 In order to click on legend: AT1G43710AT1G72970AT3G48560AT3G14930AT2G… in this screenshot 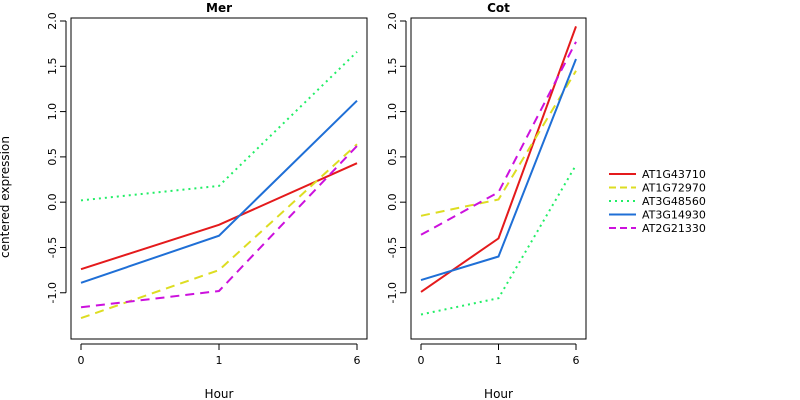, I will do `click(657, 201)`.